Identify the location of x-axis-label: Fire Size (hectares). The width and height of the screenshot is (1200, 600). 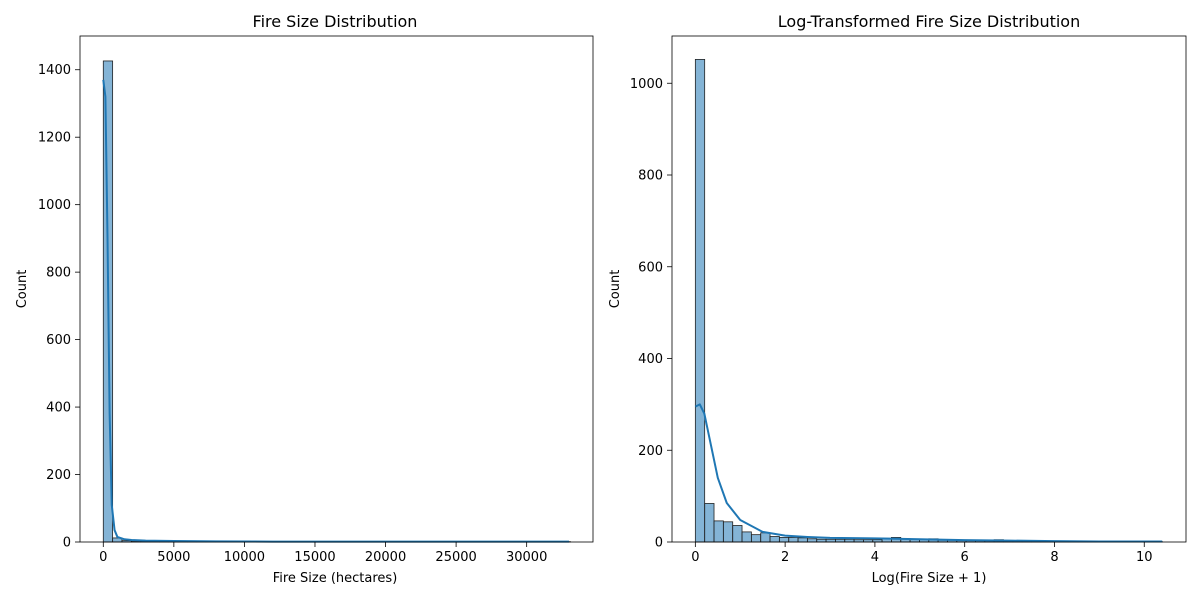
(335, 578).